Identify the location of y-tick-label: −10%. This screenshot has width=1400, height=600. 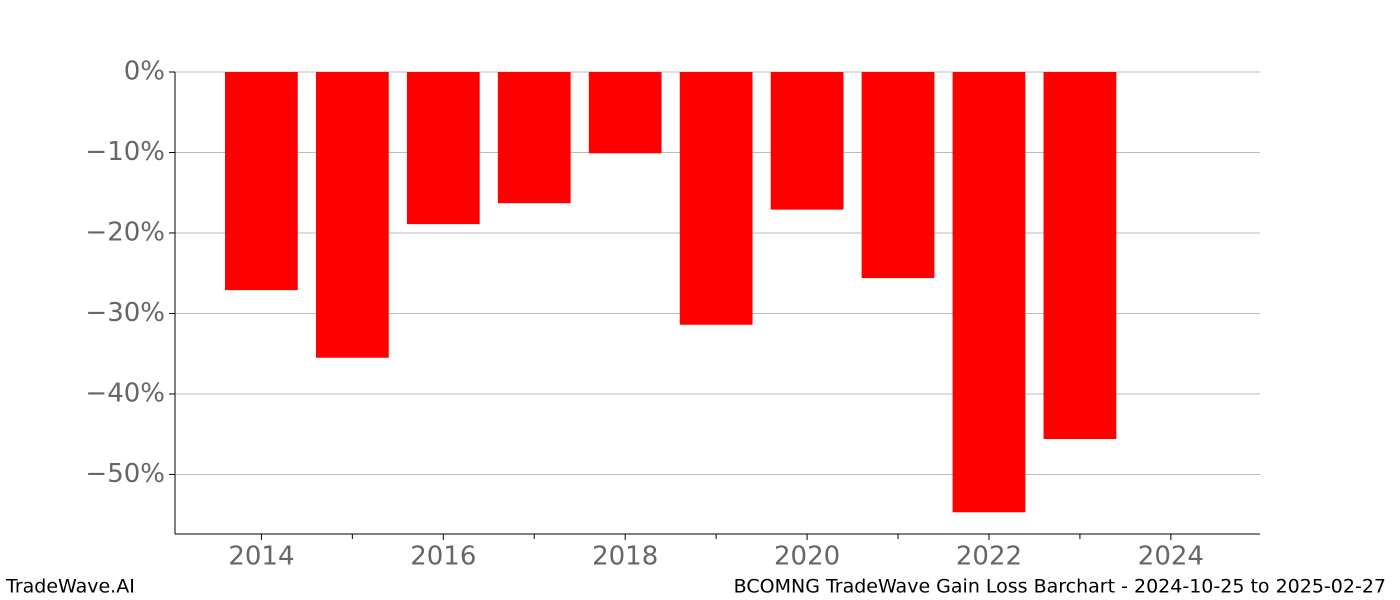
(125, 152).